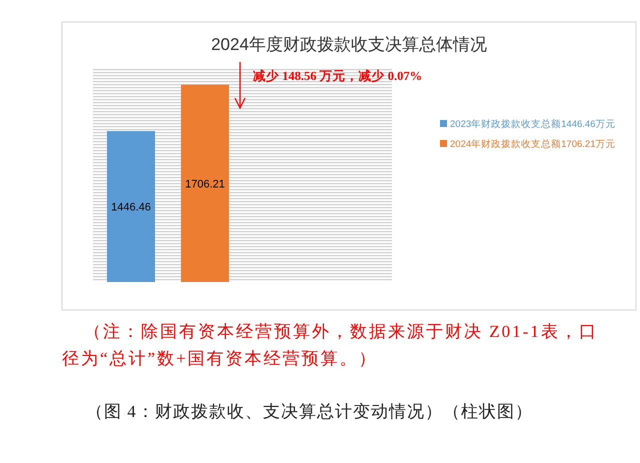  I want to click on text: （注：除国有资本经营预算外，数据来源于财决 Z01-1表，口径为“总计”数+国有资本经营预算。）, so click(330, 345).